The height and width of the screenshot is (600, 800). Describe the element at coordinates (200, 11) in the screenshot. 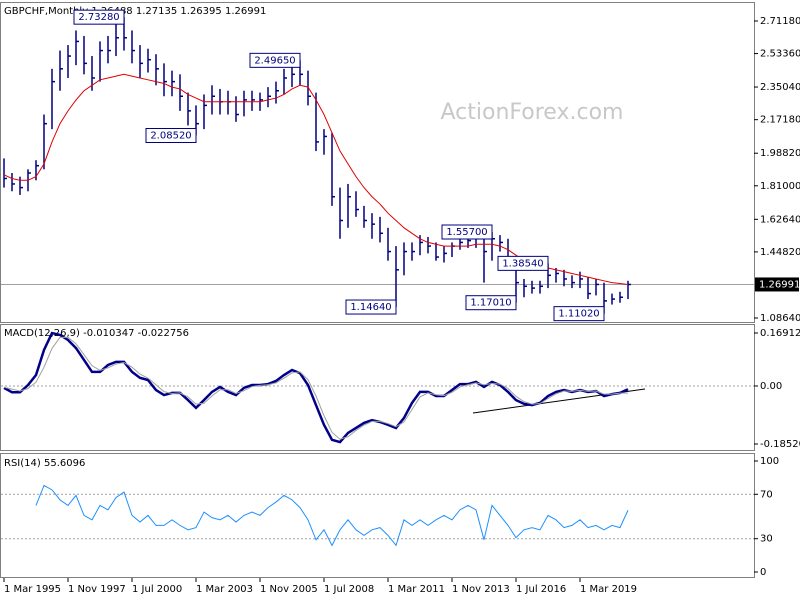

I see `header-value: 1.26395` at that location.